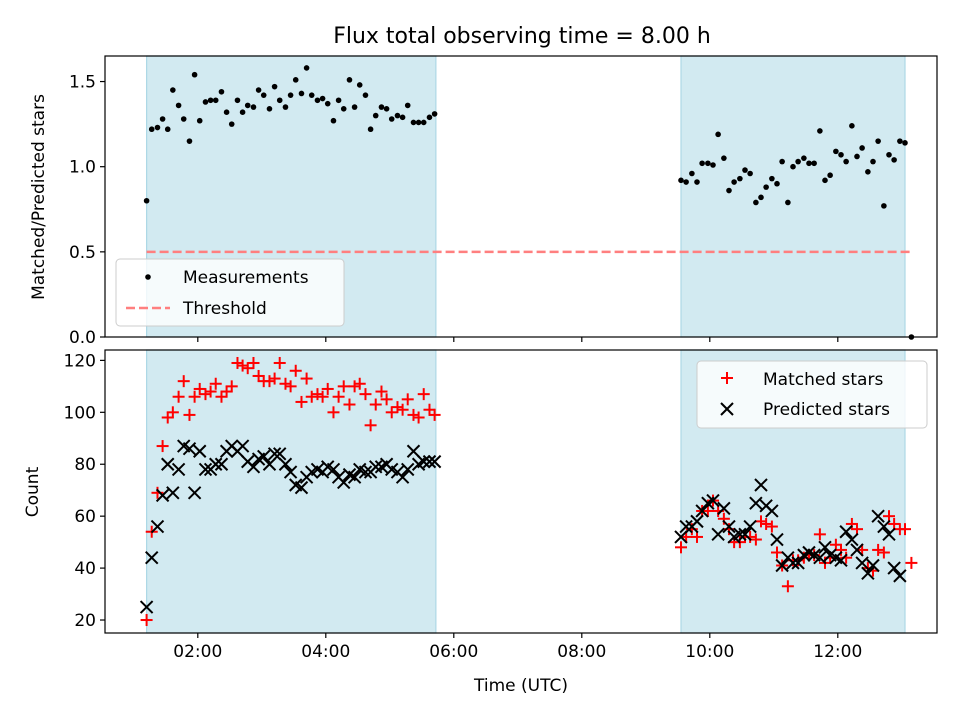  What do you see at coordinates (82, 168) in the screenshot?
I see `ratio-y-tick-label: 1.0` at bounding box center [82, 168].